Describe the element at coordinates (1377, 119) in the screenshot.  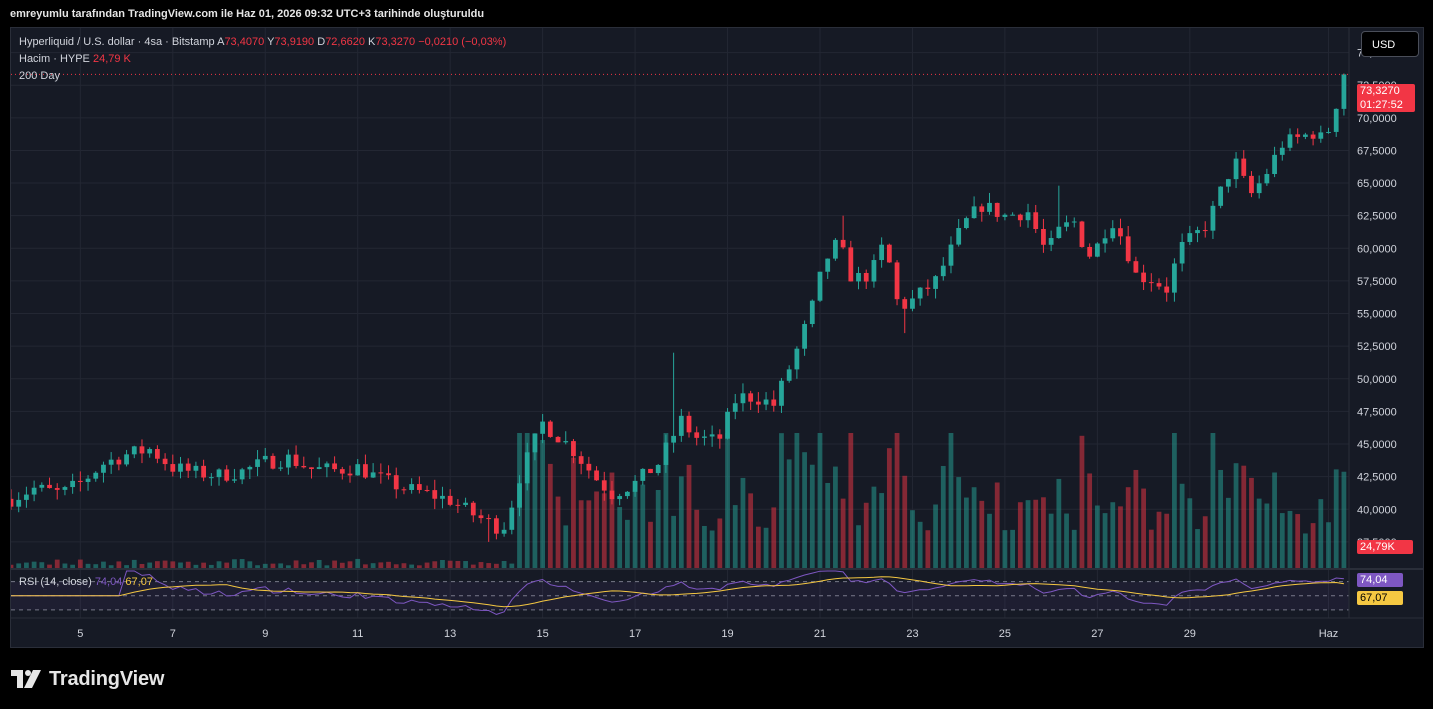
I see `y-tick-label: 70,0000` at that location.